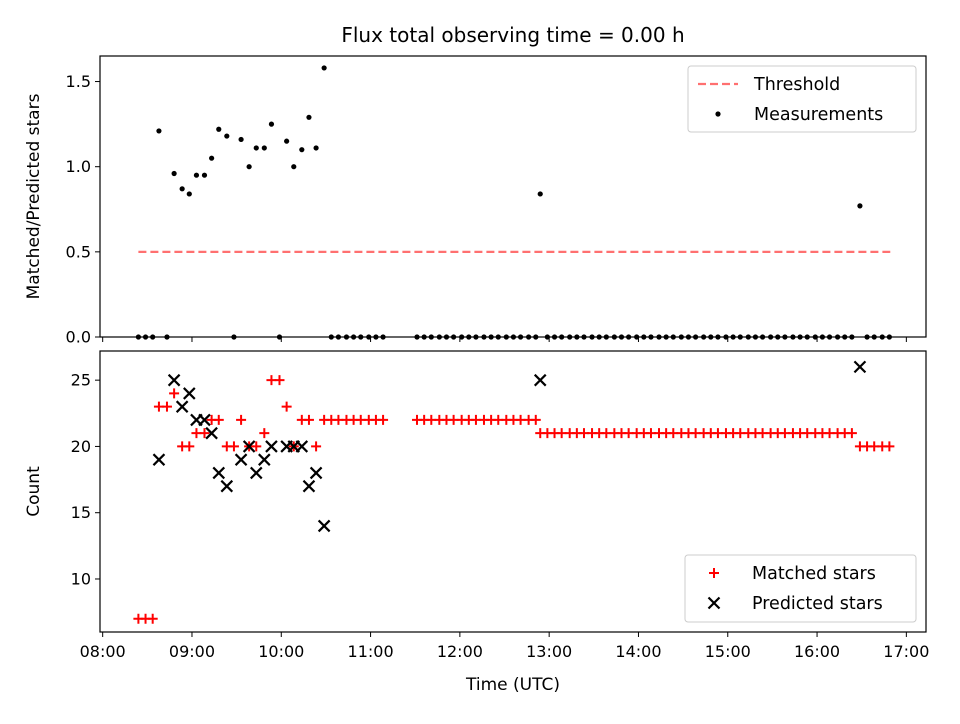 This screenshot has width=960, height=724. I want to click on x-tick-label: 10:00, so click(281, 651).